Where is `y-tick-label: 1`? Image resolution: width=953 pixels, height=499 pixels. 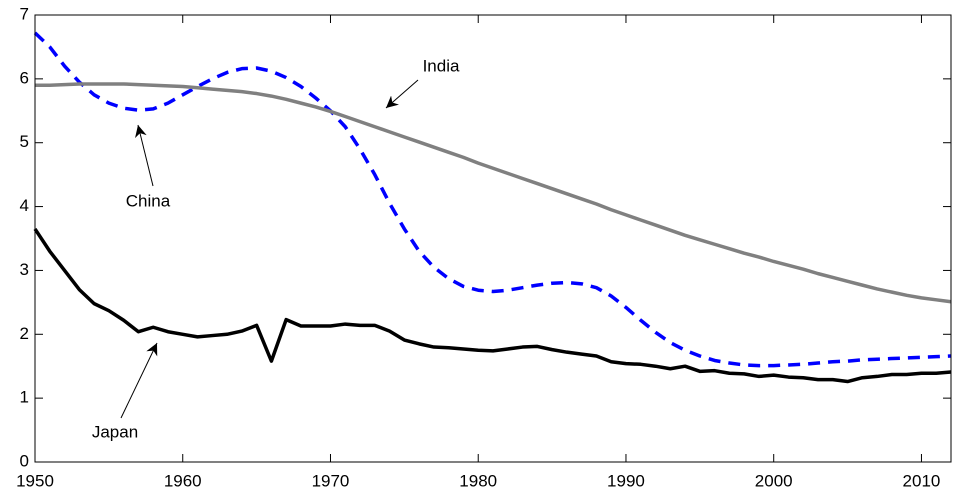
y-tick-label: 1 is located at coordinates (24, 397).